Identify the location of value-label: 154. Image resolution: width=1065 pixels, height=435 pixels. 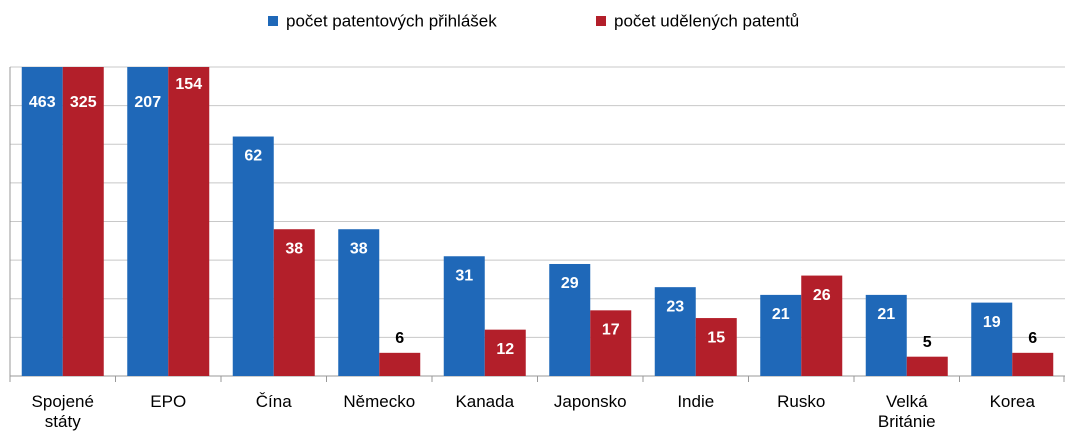
(188, 84).